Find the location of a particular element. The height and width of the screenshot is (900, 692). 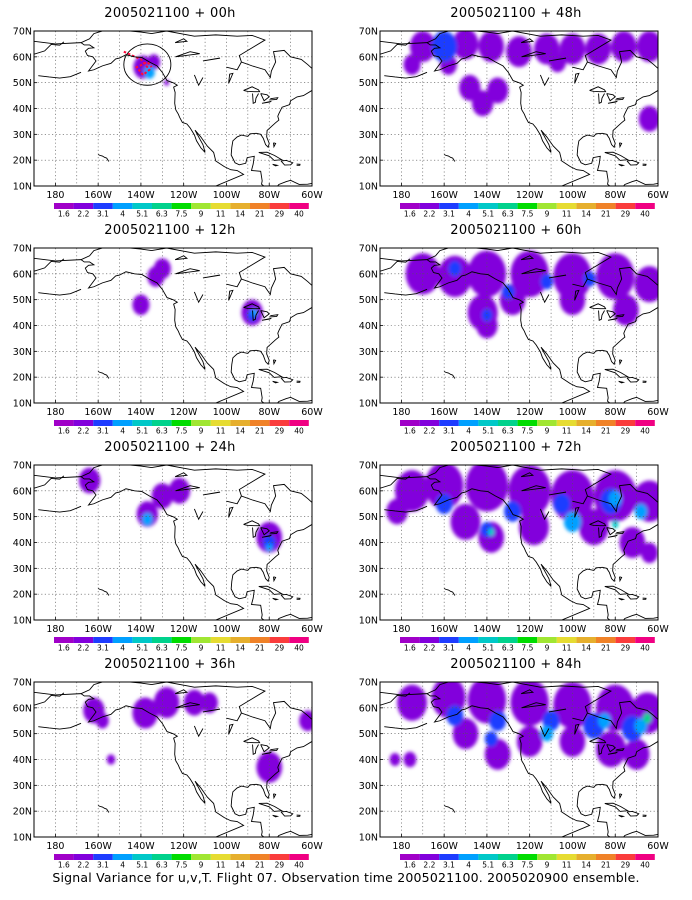

colorbar-label: 1.6 is located at coordinates (410, 865).